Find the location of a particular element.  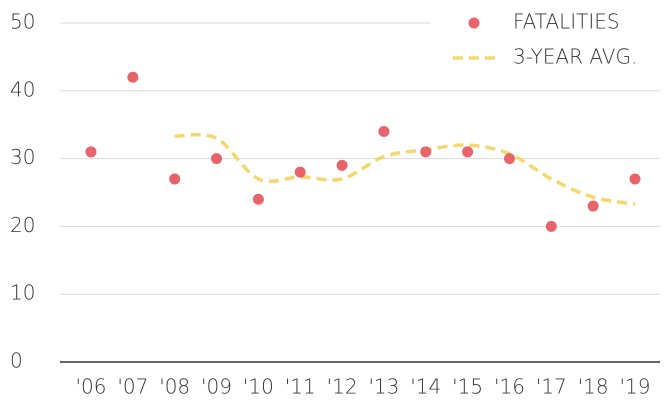

x-tick-label: '08 is located at coordinates (174, 387).